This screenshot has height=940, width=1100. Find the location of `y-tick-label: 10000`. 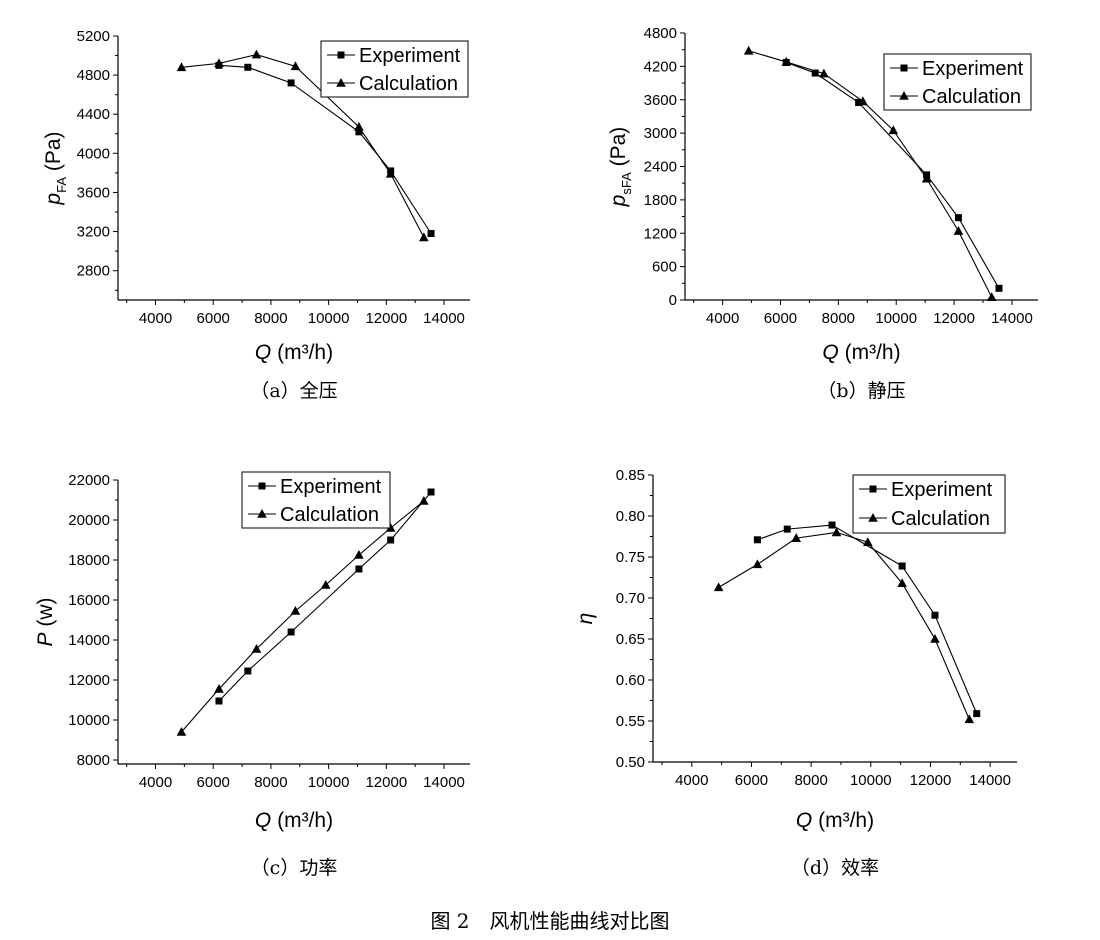

y-tick-label: 10000 is located at coordinates (89, 720).